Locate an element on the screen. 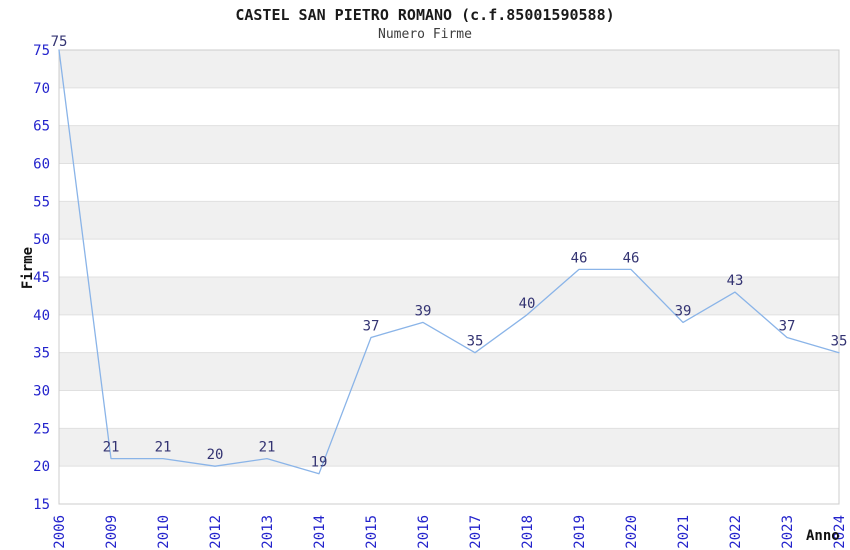  x-tick-label: 2015 is located at coordinates (372, 532).